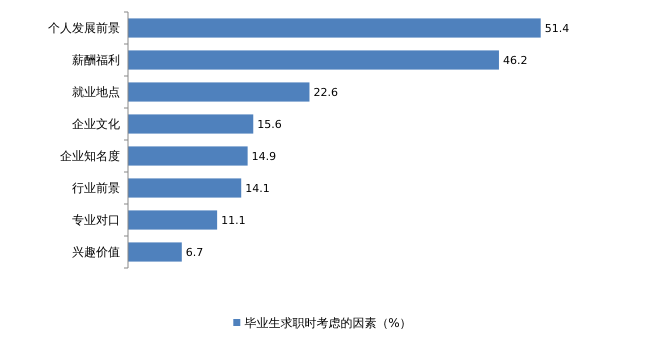 The image size is (646, 345). What do you see at coordinates (269, 124) in the screenshot?
I see `data-label: 15.6` at bounding box center [269, 124].